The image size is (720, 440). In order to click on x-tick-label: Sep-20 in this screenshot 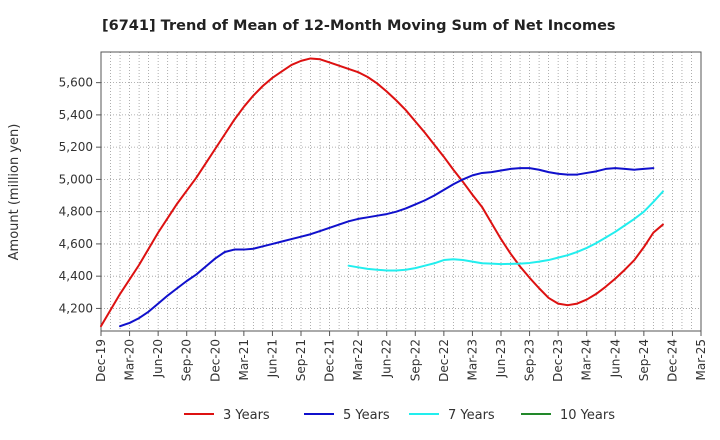, I will do `click(187, 360)`.